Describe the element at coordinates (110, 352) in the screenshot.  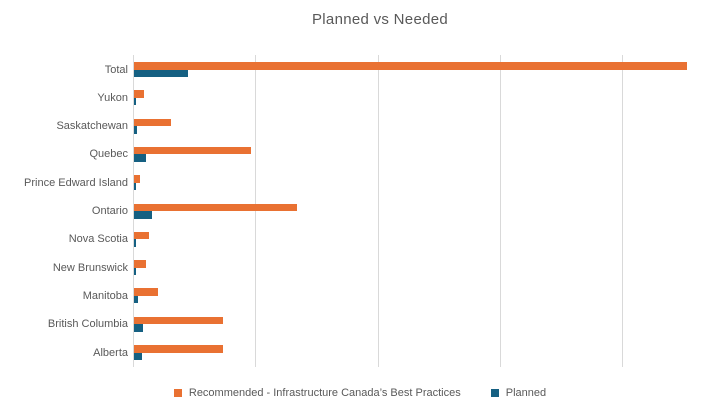
I see `category-label: Alberta` at that location.